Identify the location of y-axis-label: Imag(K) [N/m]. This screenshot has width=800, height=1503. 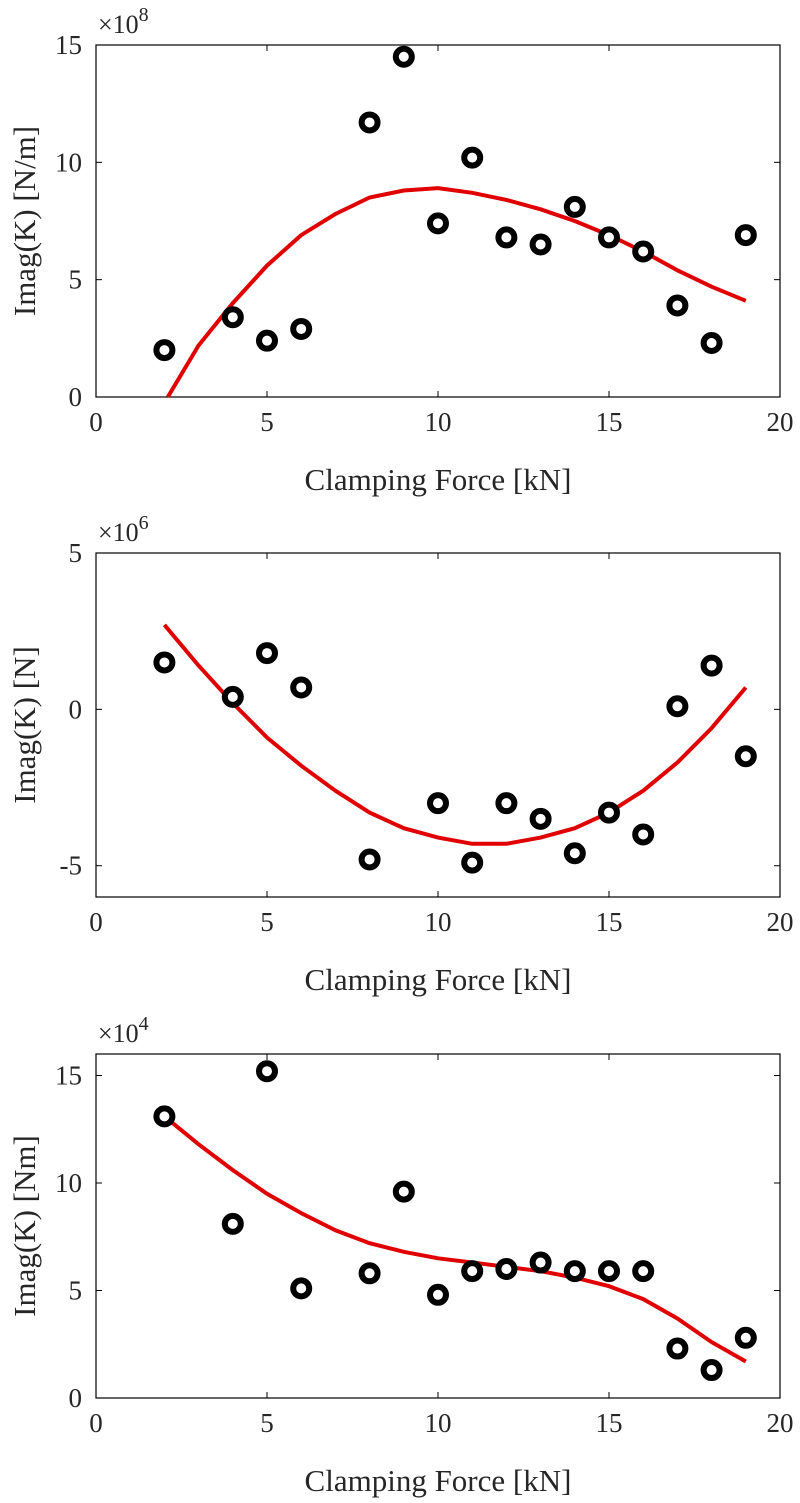
(24, 221).